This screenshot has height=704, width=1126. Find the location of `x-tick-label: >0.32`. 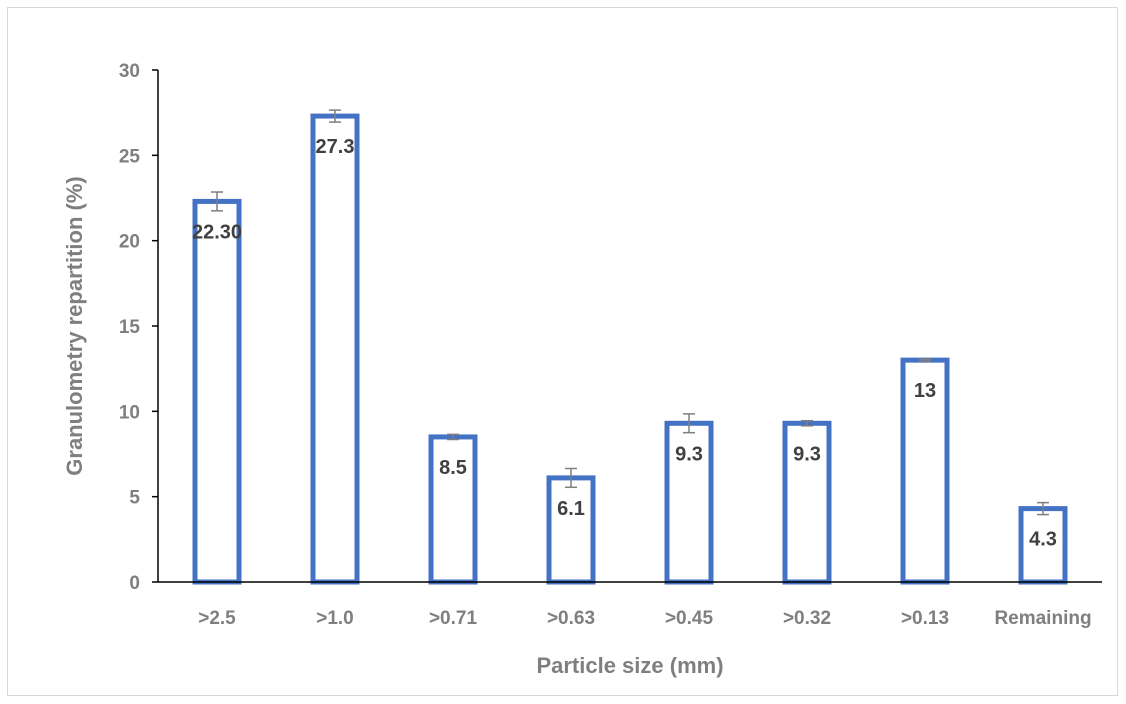

x-tick-label: >0.32 is located at coordinates (807, 618).